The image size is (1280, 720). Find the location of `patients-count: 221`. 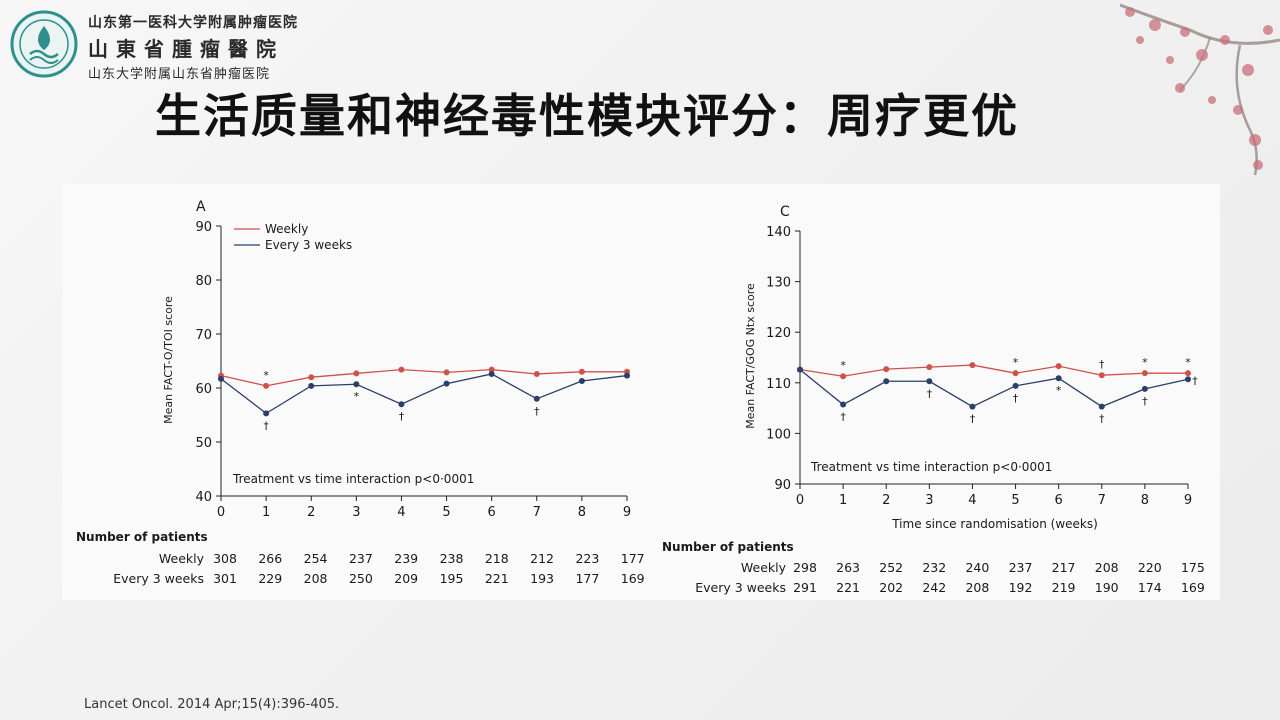

patients-count: 221 is located at coordinates (497, 578).